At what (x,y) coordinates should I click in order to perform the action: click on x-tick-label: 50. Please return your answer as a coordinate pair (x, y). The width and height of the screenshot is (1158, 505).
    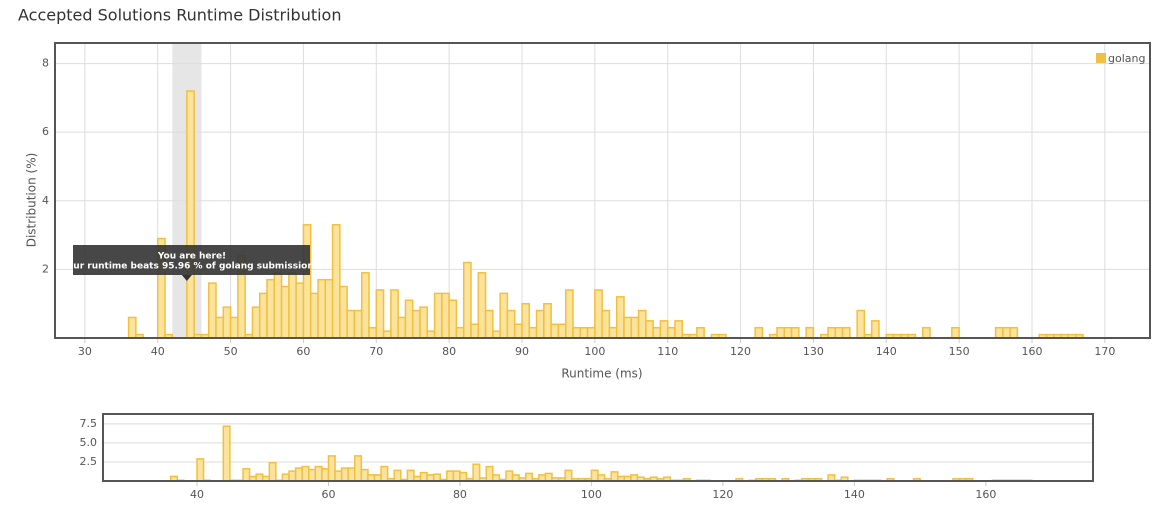
    Looking at the image, I should click on (231, 351).